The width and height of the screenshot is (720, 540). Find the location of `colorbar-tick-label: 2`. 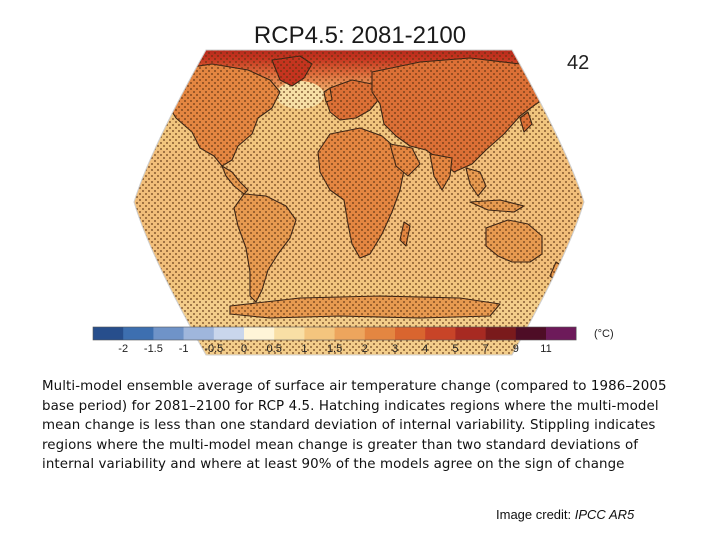

colorbar-tick-label: 2 is located at coordinates (365, 349).